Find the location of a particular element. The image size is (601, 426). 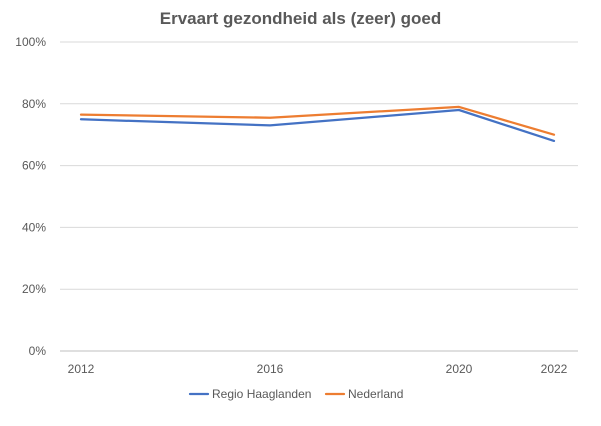

series-lines is located at coordinates (317, 124).